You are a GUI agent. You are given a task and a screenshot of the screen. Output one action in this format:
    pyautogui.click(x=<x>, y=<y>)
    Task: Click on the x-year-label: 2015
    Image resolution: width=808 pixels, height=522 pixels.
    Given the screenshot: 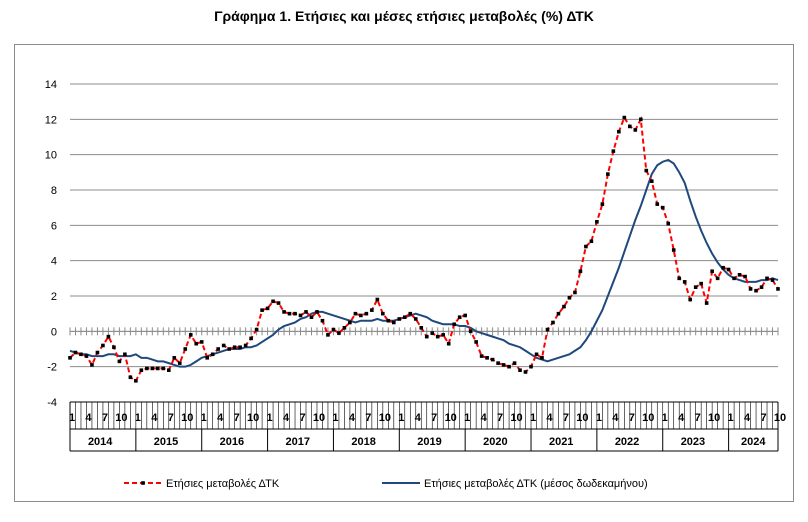 What is the action you would take?
    pyautogui.click(x=166, y=442)
    